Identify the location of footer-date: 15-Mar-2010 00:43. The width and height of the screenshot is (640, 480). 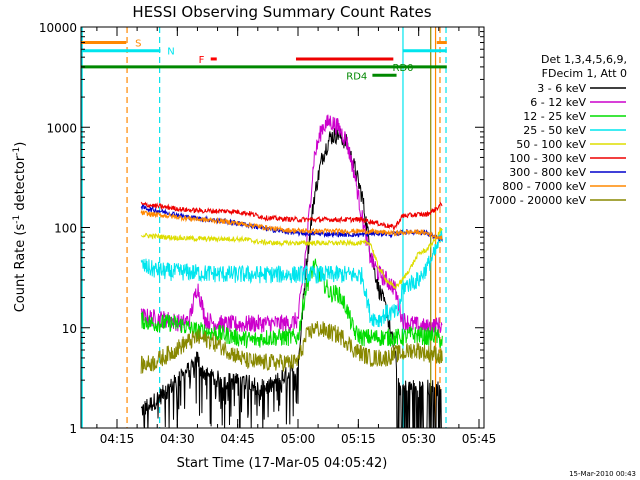
(602, 474).